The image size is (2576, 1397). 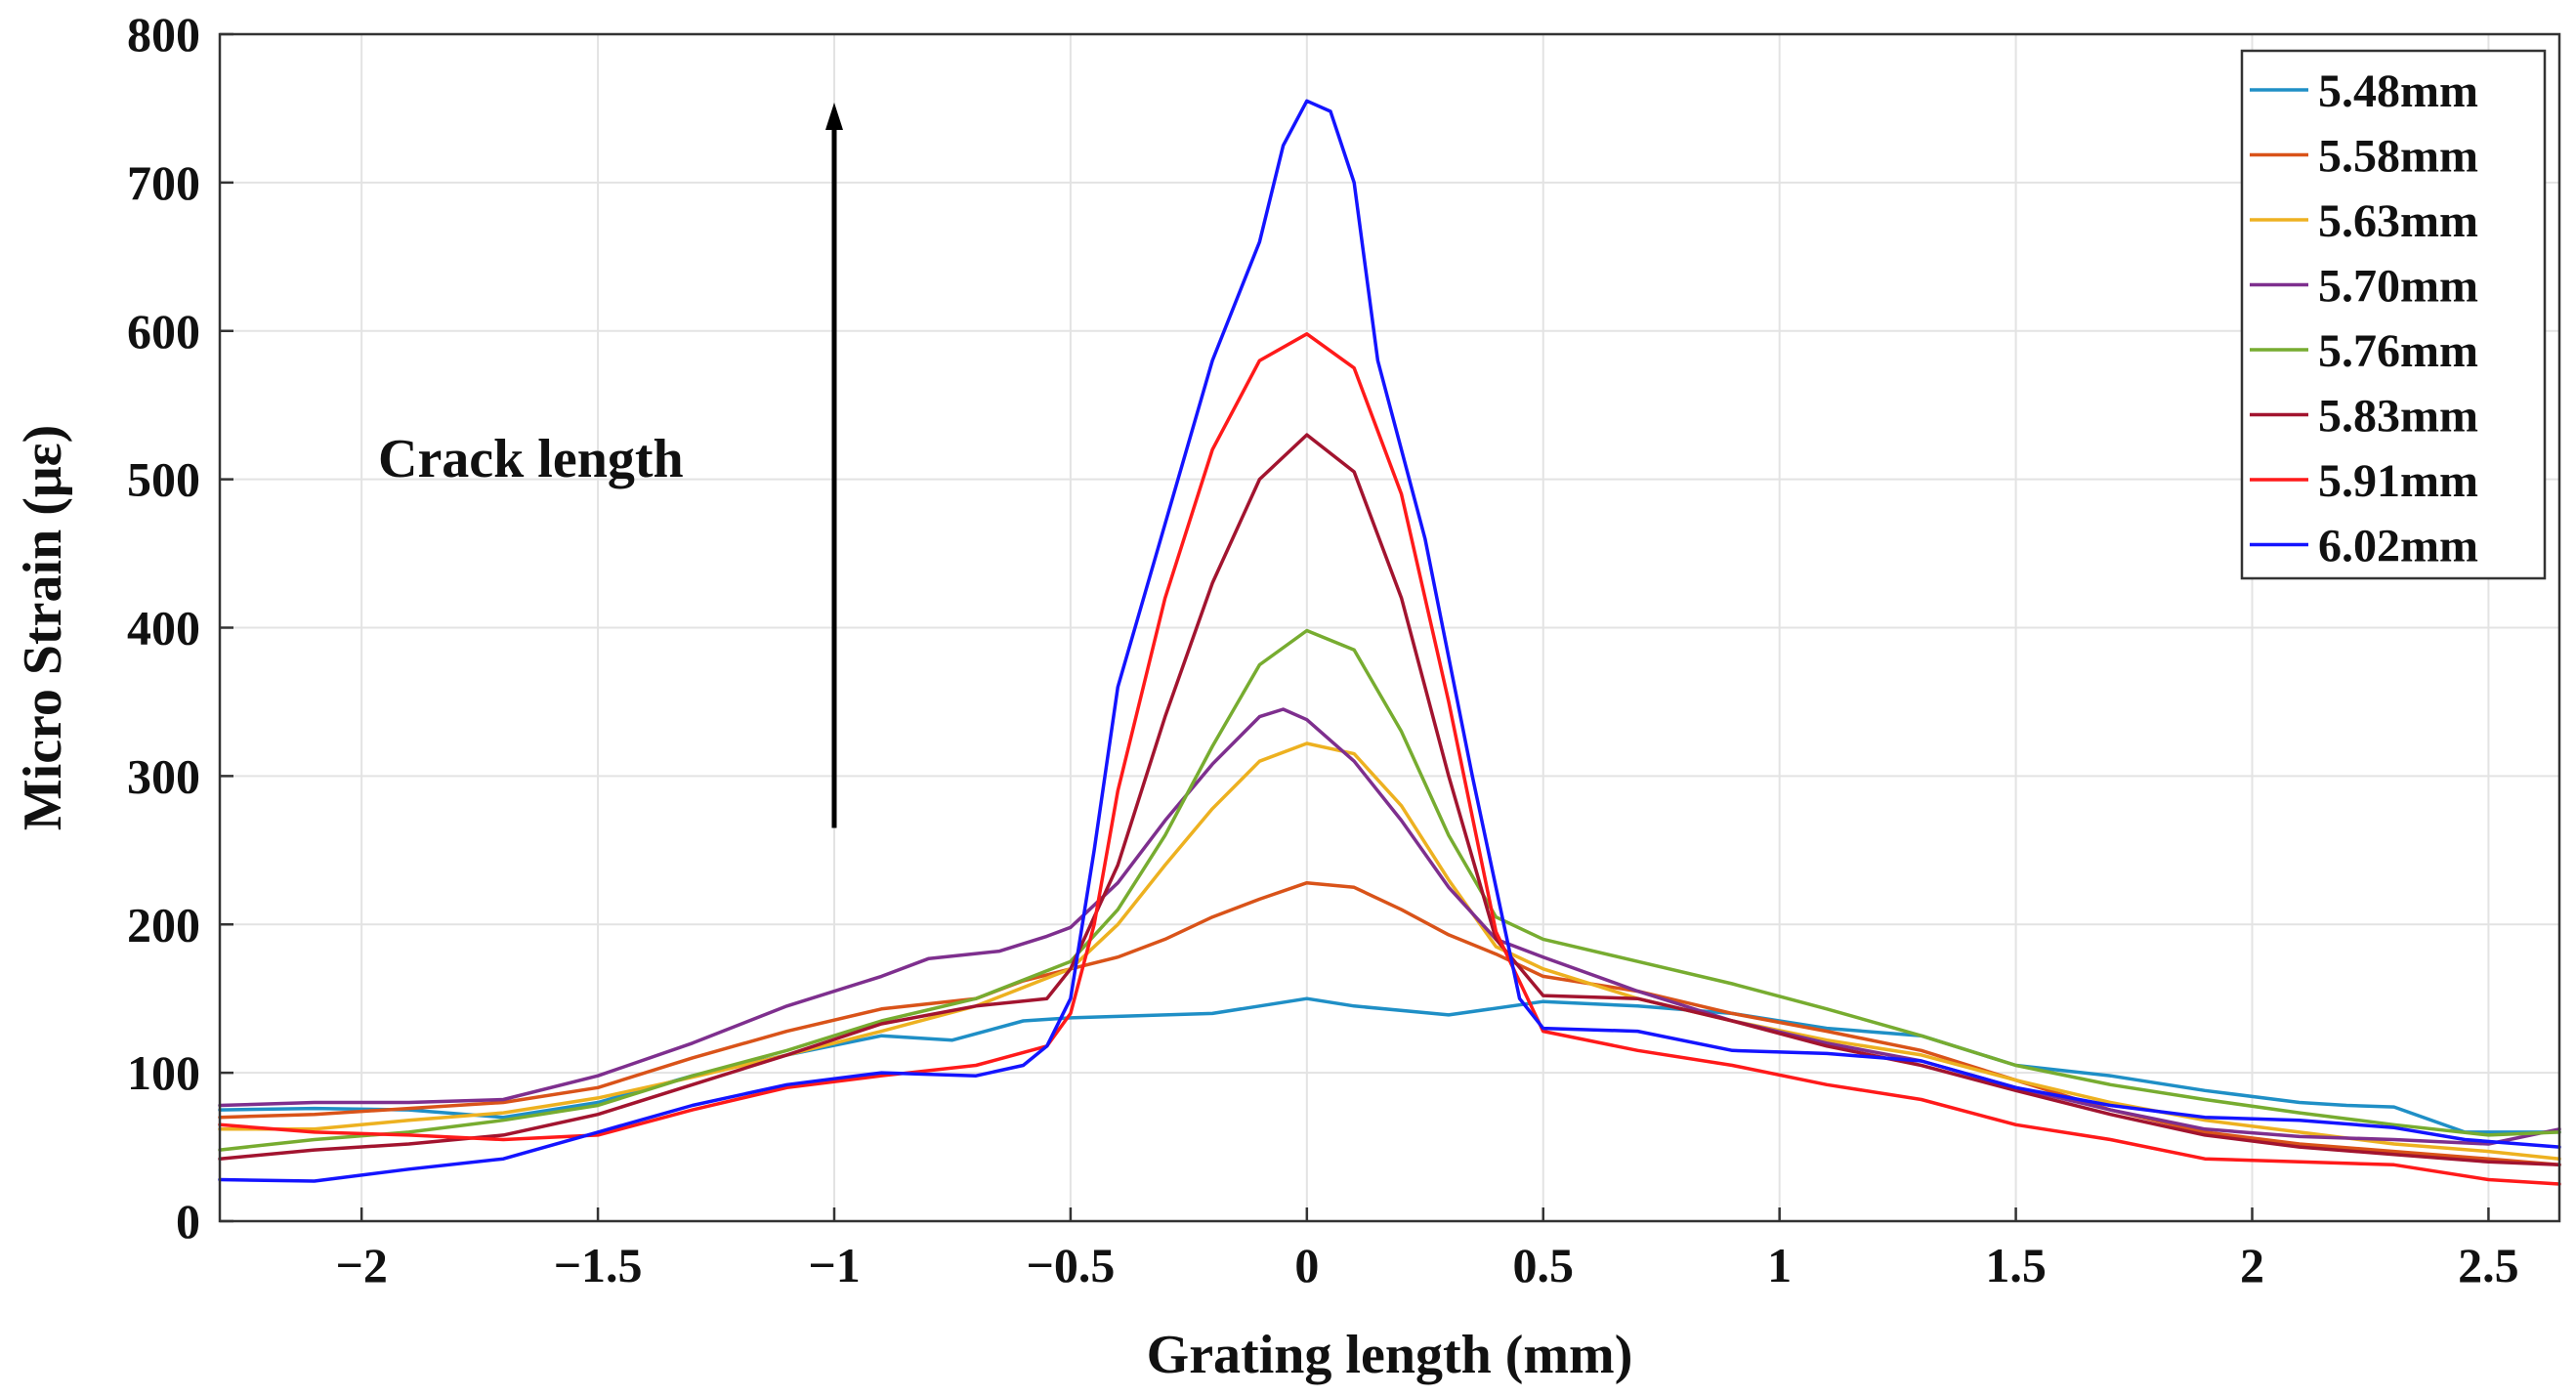 What do you see at coordinates (2398, 91) in the screenshot?
I see `legend-label-5.48mm: 5.48mm` at bounding box center [2398, 91].